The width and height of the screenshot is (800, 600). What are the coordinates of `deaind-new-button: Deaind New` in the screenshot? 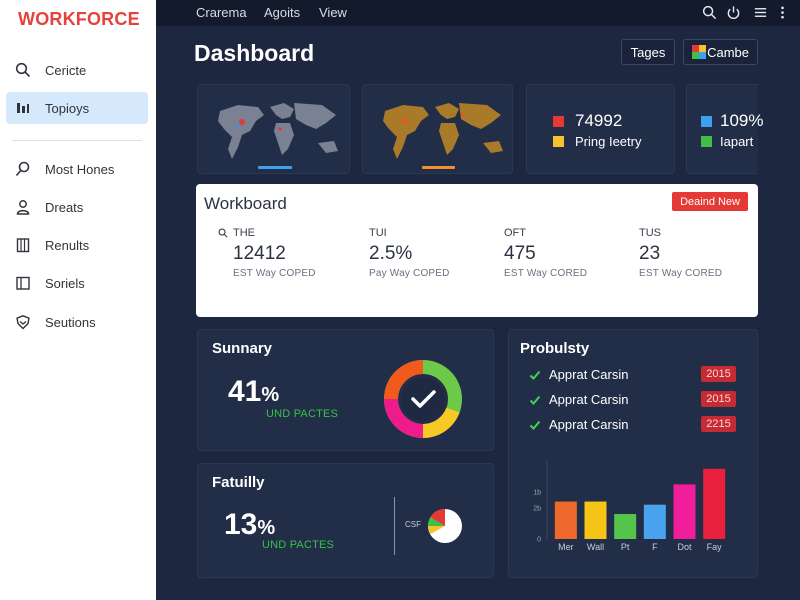 It's located at (710, 201).